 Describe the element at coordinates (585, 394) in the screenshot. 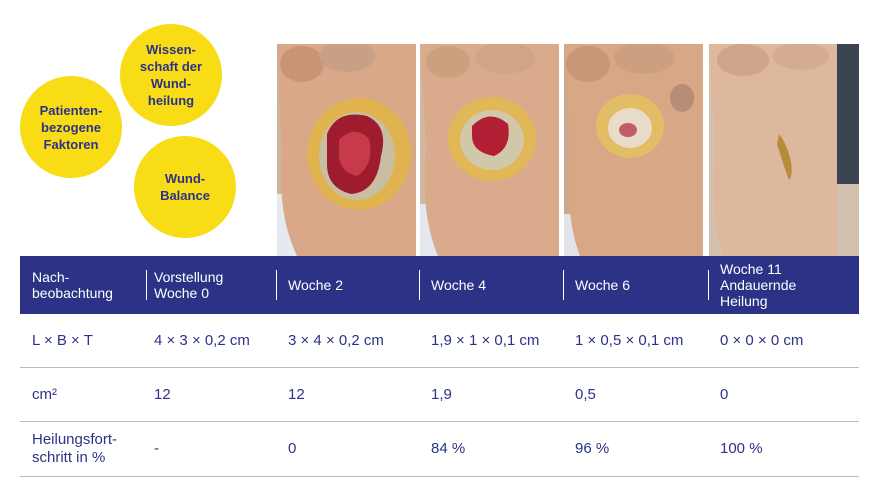

I see `table-cell: 0,5` at that location.